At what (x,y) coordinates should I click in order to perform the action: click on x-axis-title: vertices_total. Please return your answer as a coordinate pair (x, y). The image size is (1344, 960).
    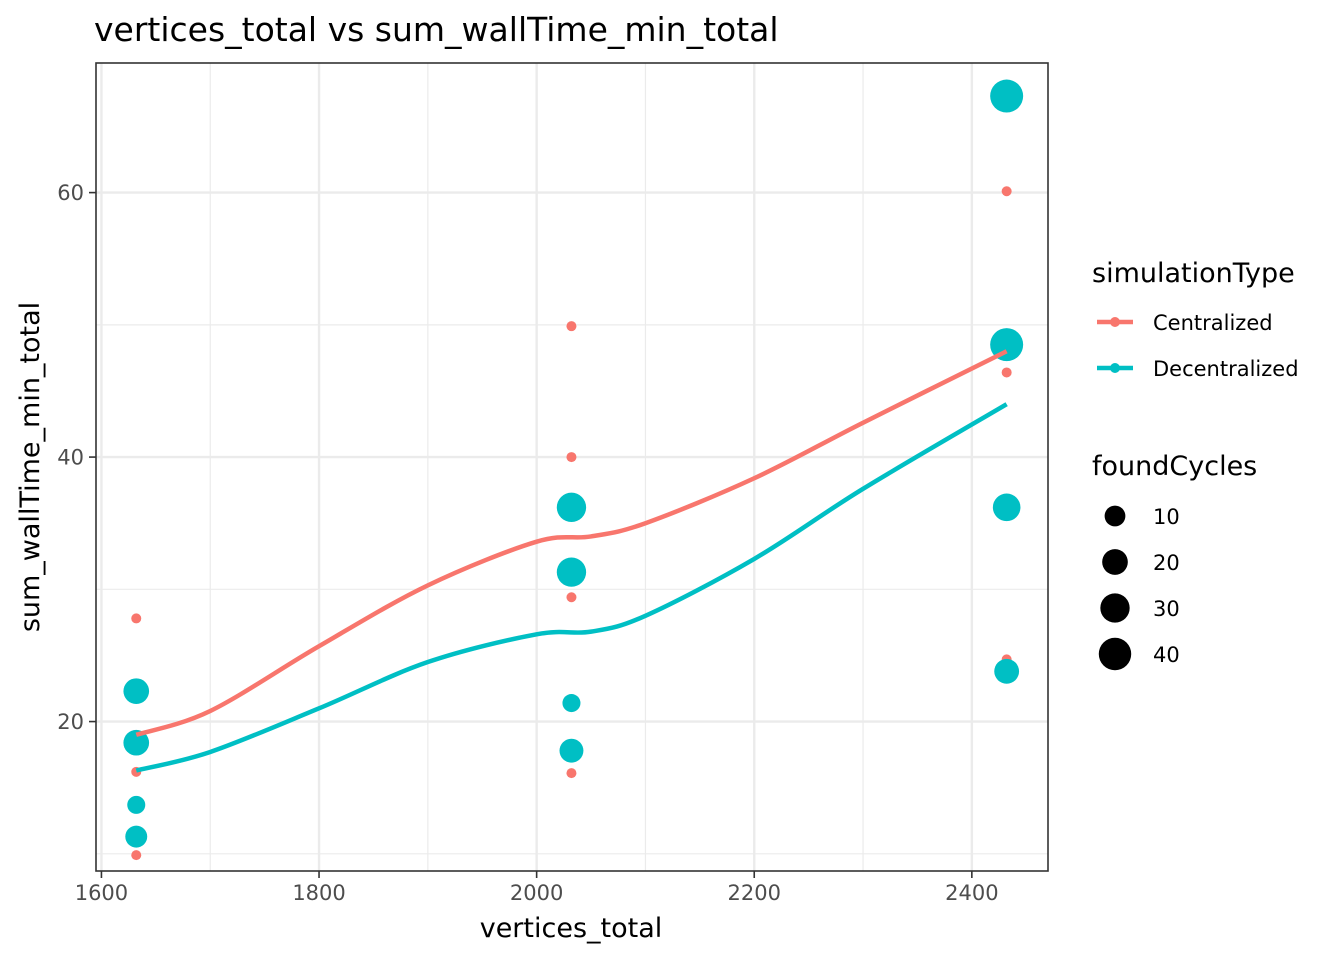
    Looking at the image, I should click on (571, 928).